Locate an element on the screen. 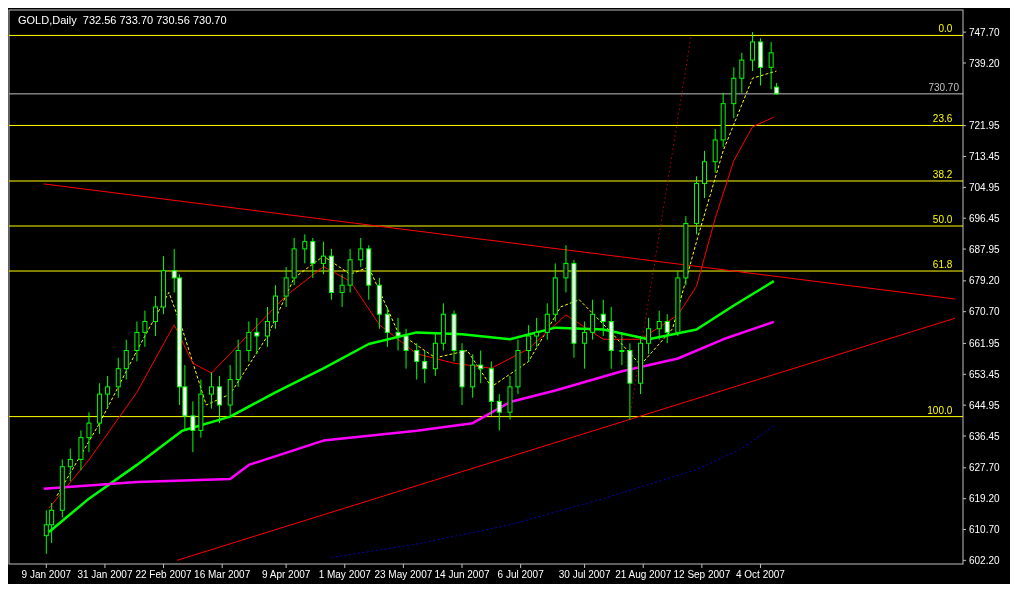 This screenshot has width=1018, height=592. y-tick-label: 644.95 is located at coordinates (985, 405).